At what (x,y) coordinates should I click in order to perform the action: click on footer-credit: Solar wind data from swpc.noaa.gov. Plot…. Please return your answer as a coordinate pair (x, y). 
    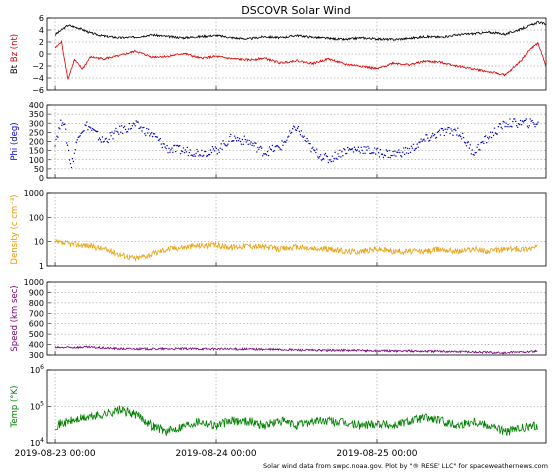
    Looking at the image, I should click on (405, 466).